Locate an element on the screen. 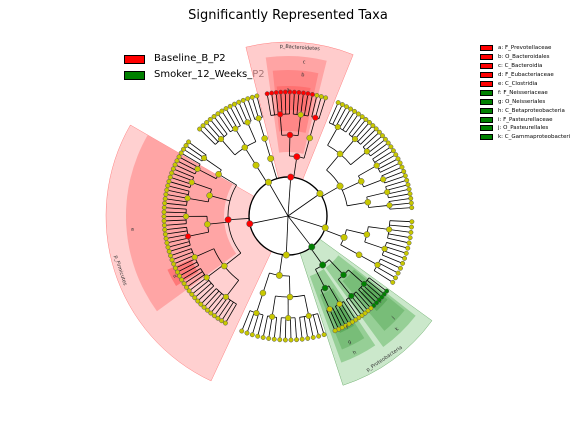 The image size is (576, 432). clade-legend-item-g: g: O_Neisseriales is located at coordinates (525, 101).